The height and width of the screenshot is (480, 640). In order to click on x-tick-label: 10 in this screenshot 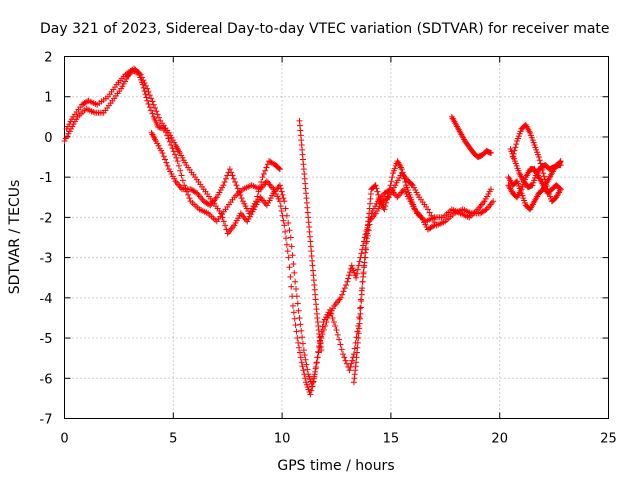, I will do `click(282, 439)`.